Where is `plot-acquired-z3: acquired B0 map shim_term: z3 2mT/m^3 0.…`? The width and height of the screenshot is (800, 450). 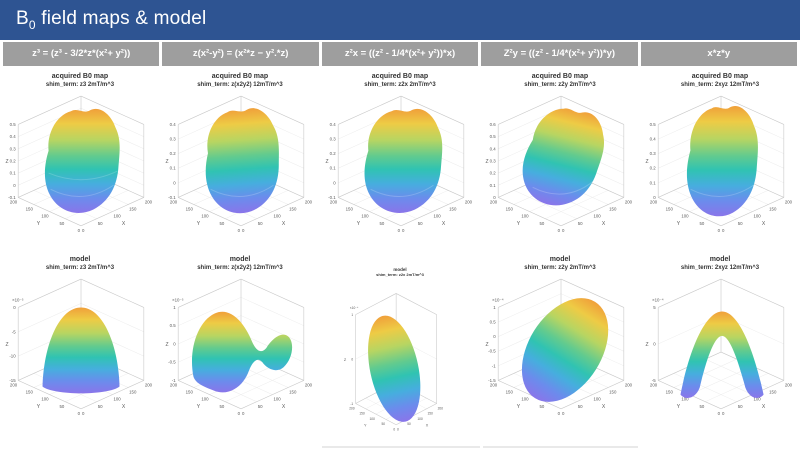 plot-acquired-z3: acquired B0 map shim_term: z3 2mT/m^3 0.… is located at coordinates (80, 159).